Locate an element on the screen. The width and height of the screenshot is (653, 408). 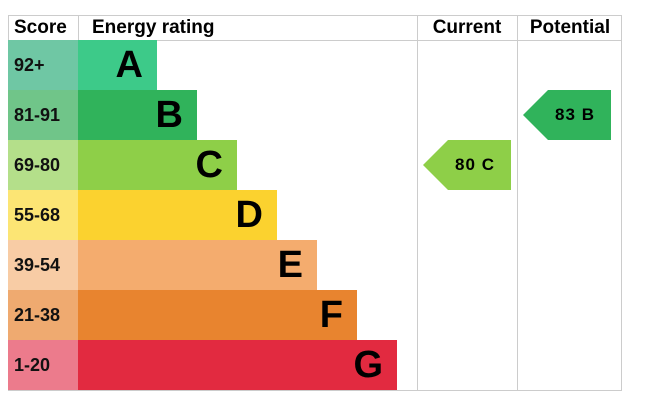
rating-letter: G is located at coordinates (368, 365).